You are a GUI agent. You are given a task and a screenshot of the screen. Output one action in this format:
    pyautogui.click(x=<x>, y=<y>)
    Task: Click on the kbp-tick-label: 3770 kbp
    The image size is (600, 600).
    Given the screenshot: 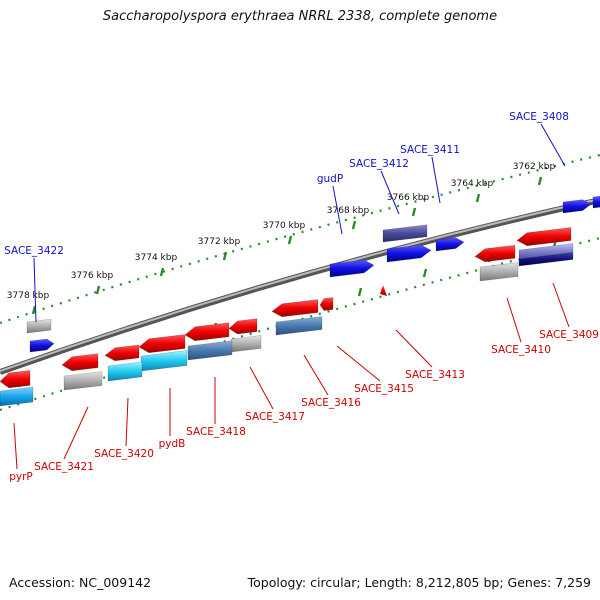 What is the action you would take?
    pyautogui.click(x=284, y=226)
    